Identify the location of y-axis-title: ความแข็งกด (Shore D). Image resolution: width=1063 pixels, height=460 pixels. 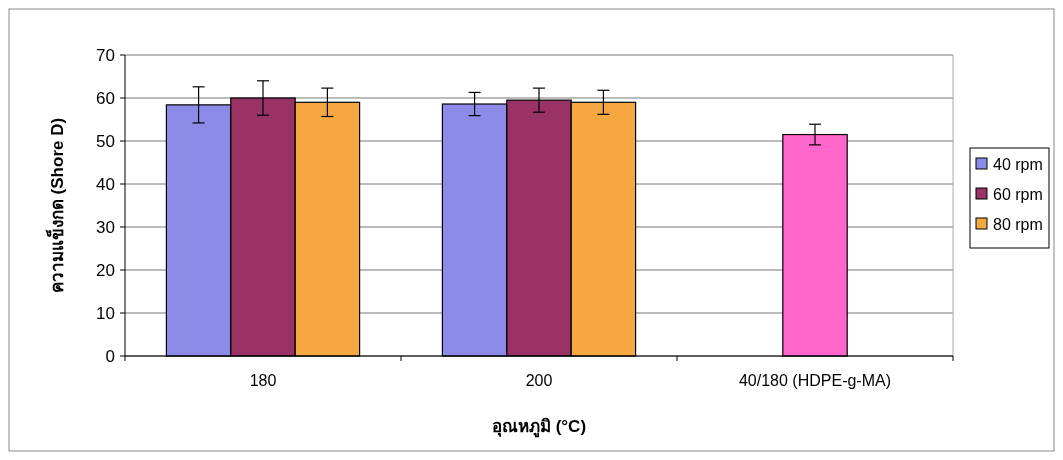
(56, 205).